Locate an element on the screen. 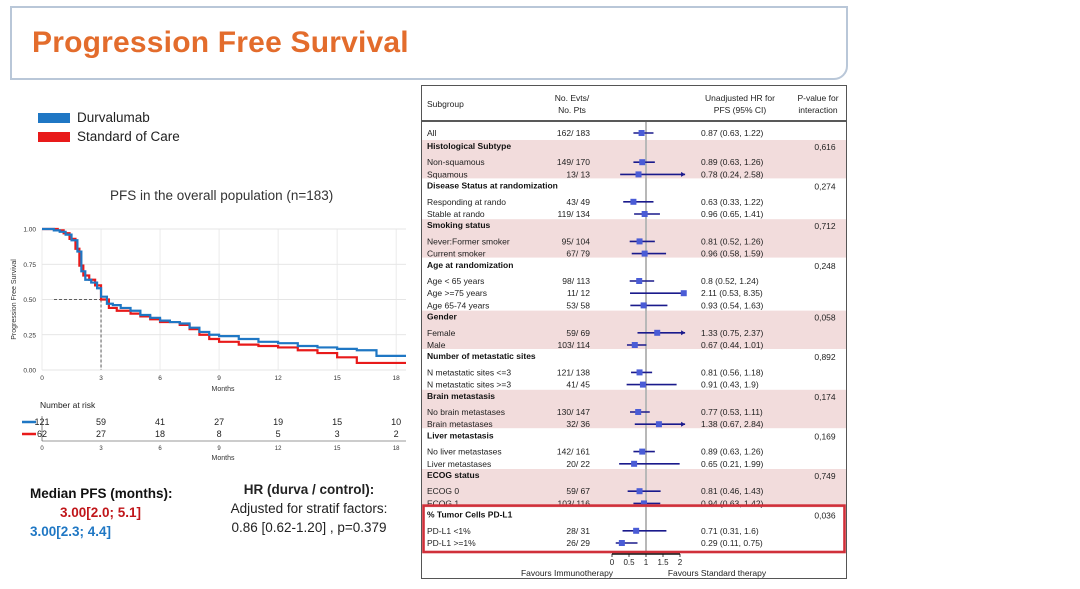 The height and width of the screenshot is (589, 1080). forest-p-value: 0,749 is located at coordinates (825, 476).